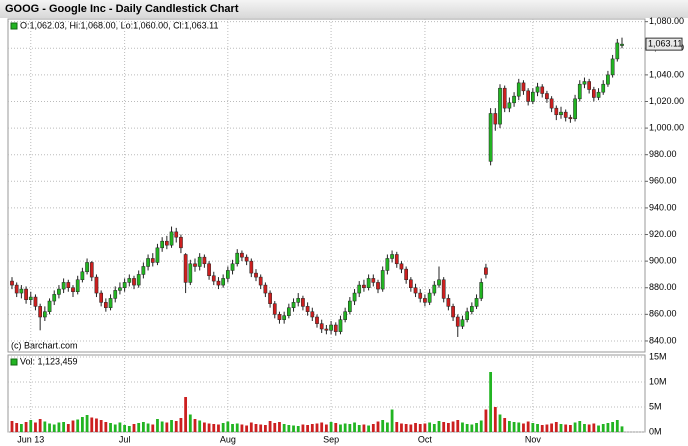  What do you see at coordinates (663, 261) in the screenshot?
I see `y-tick-label: 900.00` at bounding box center [663, 261].